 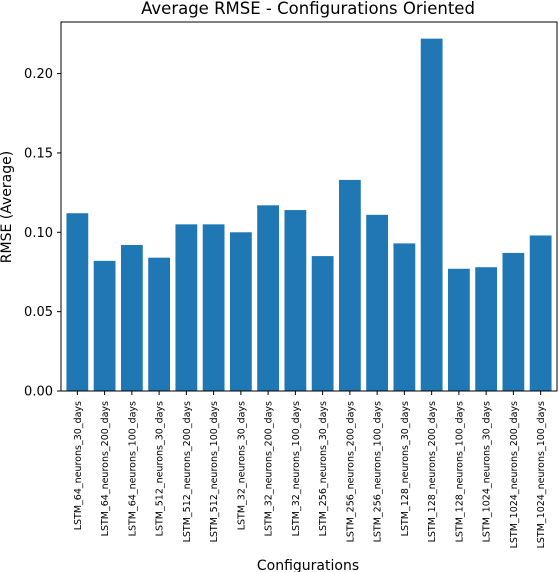 I want to click on x-tick-label: LSTM_64_neurons_30_days, so click(x=78, y=465).